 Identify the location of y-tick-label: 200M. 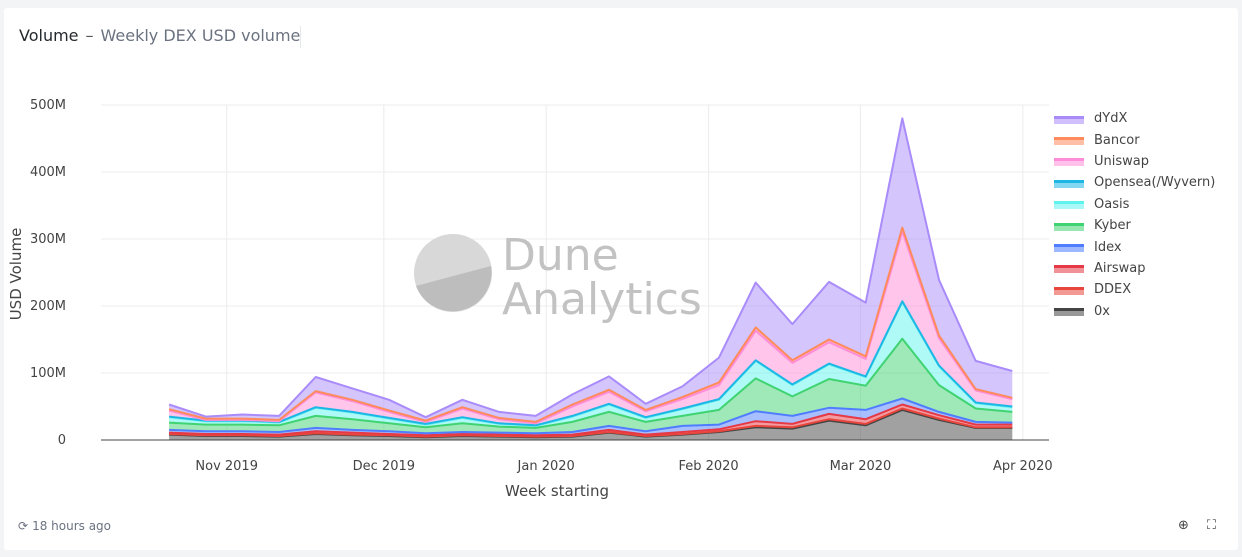
(48, 306).